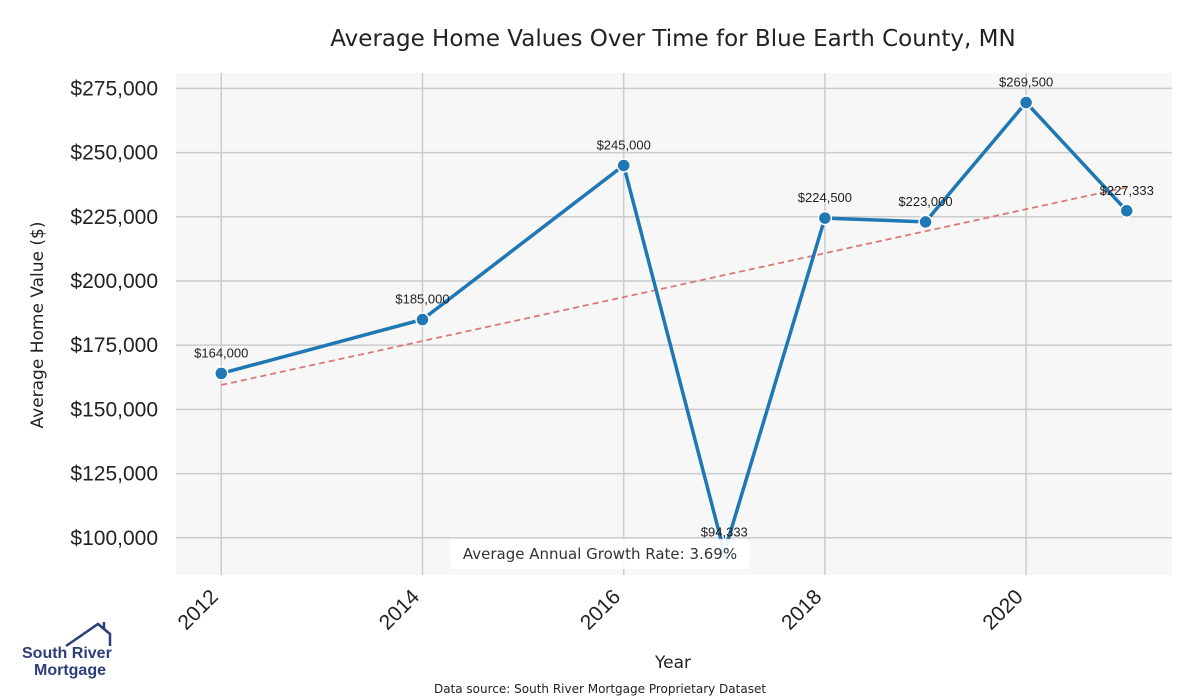  What do you see at coordinates (114, 281) in the screenshot?
I see `y-tick-label: $200,000` at bounding box center [114, 281].